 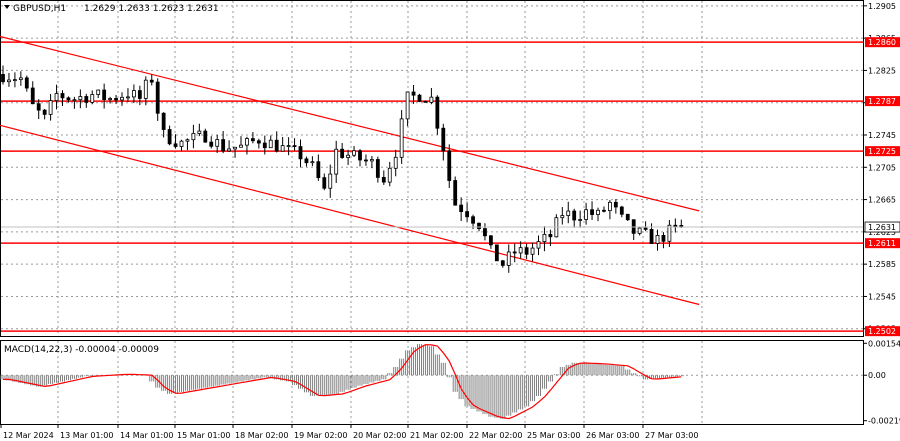 What do you see at coordinates (877, 375) in the screenshot?
I see `macd-tick-label: 0.00` at bounding box center [877, 375].